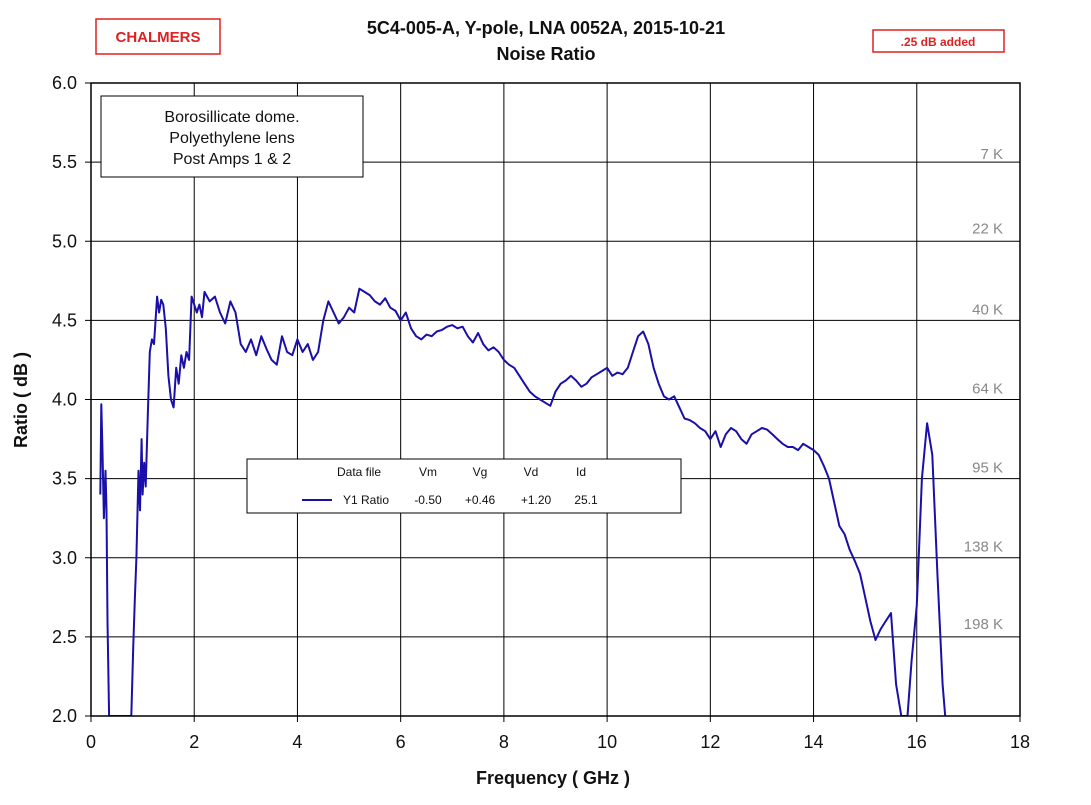 The width and height of the screenshot is (1091, 805). What do you see at coordinates (64, 162) in the screenshot?
I see `y-tick-label: 5.5` at bounding box center [64, 162].